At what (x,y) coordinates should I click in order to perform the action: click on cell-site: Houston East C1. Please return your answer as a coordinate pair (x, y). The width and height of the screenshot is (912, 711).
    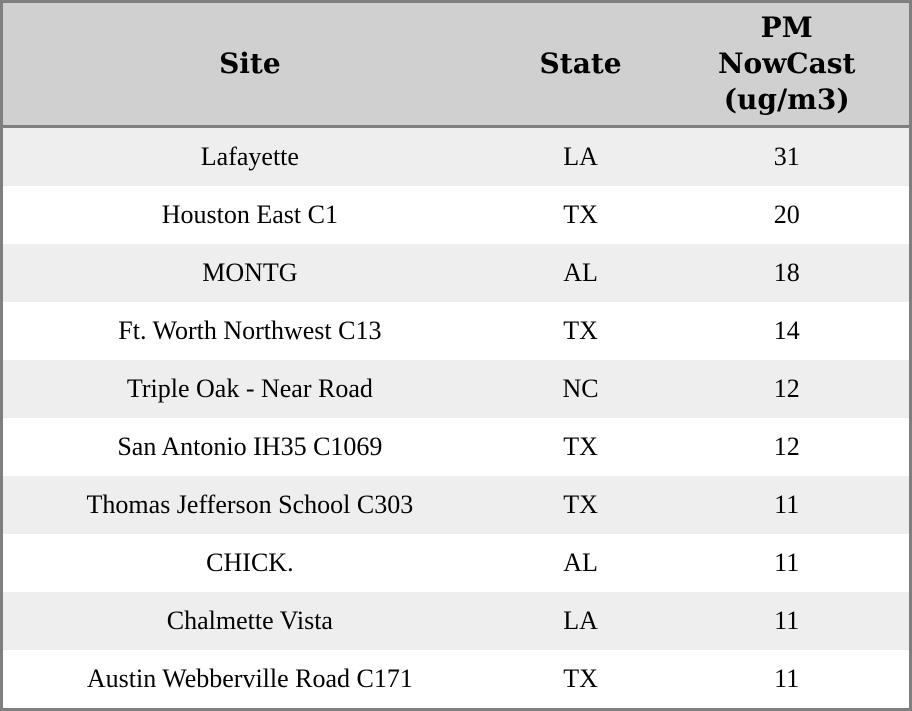
    Looking at the image, I should click on (249, 214).